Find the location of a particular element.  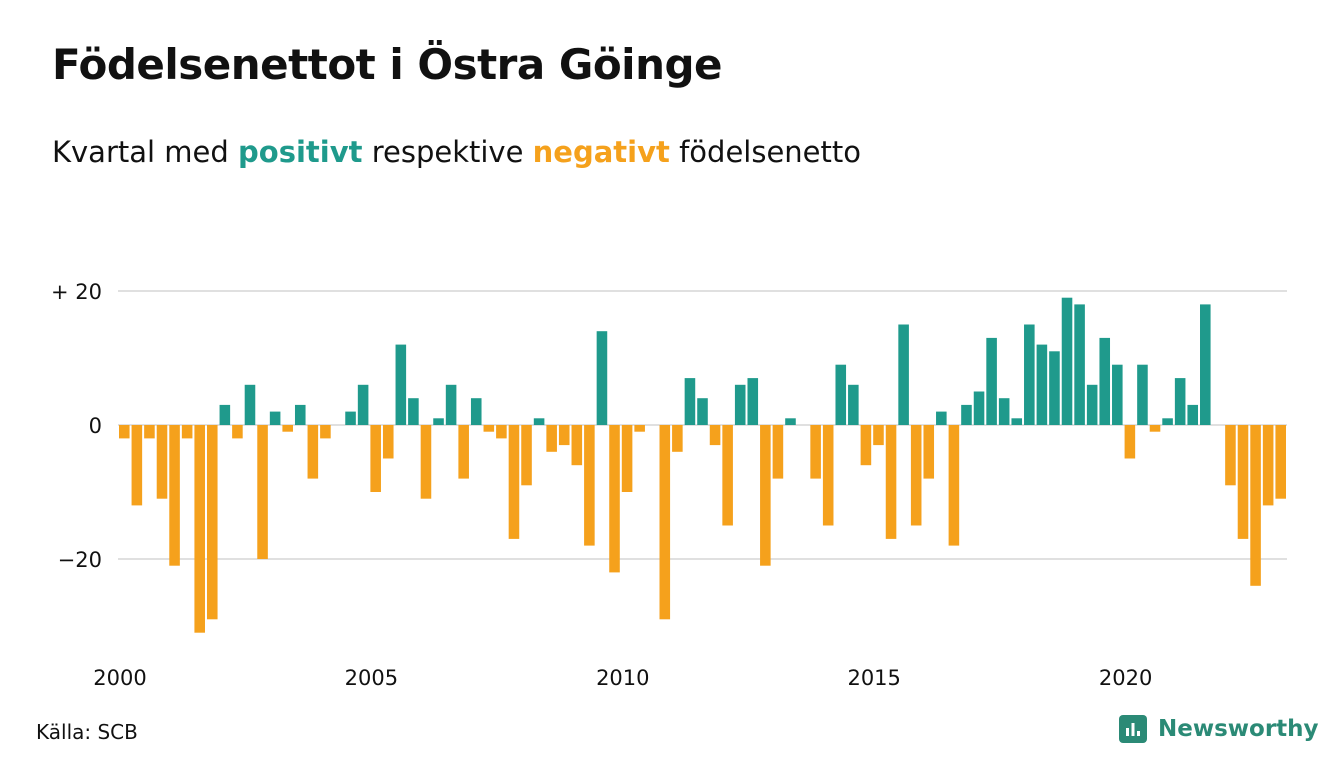

y-tick-label: 0 is located at coordinates (95, 426).